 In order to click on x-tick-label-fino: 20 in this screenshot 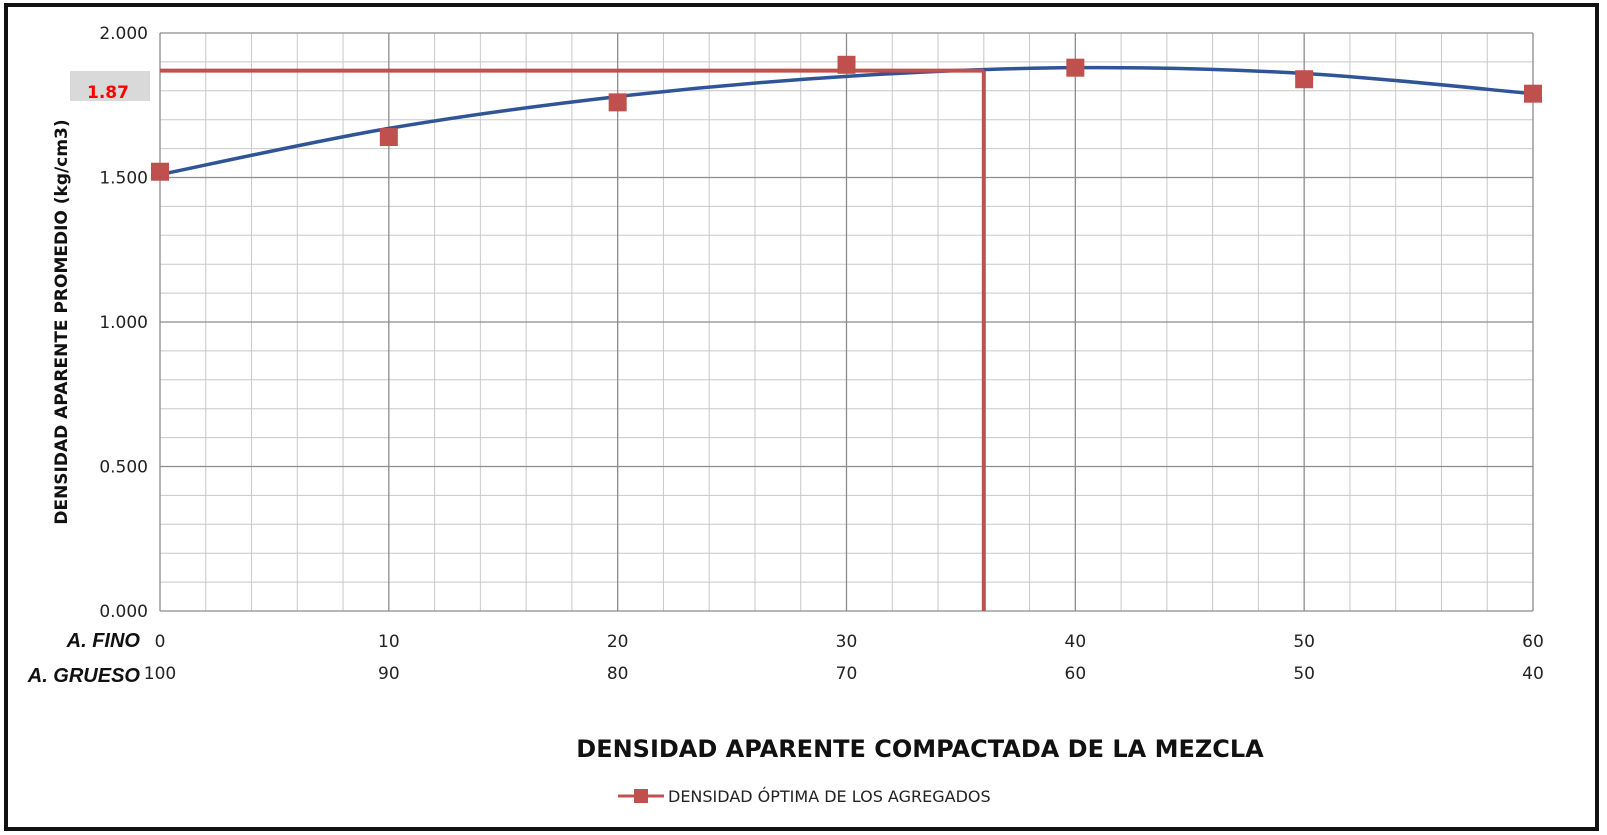, I will do `click(618, 642)`.